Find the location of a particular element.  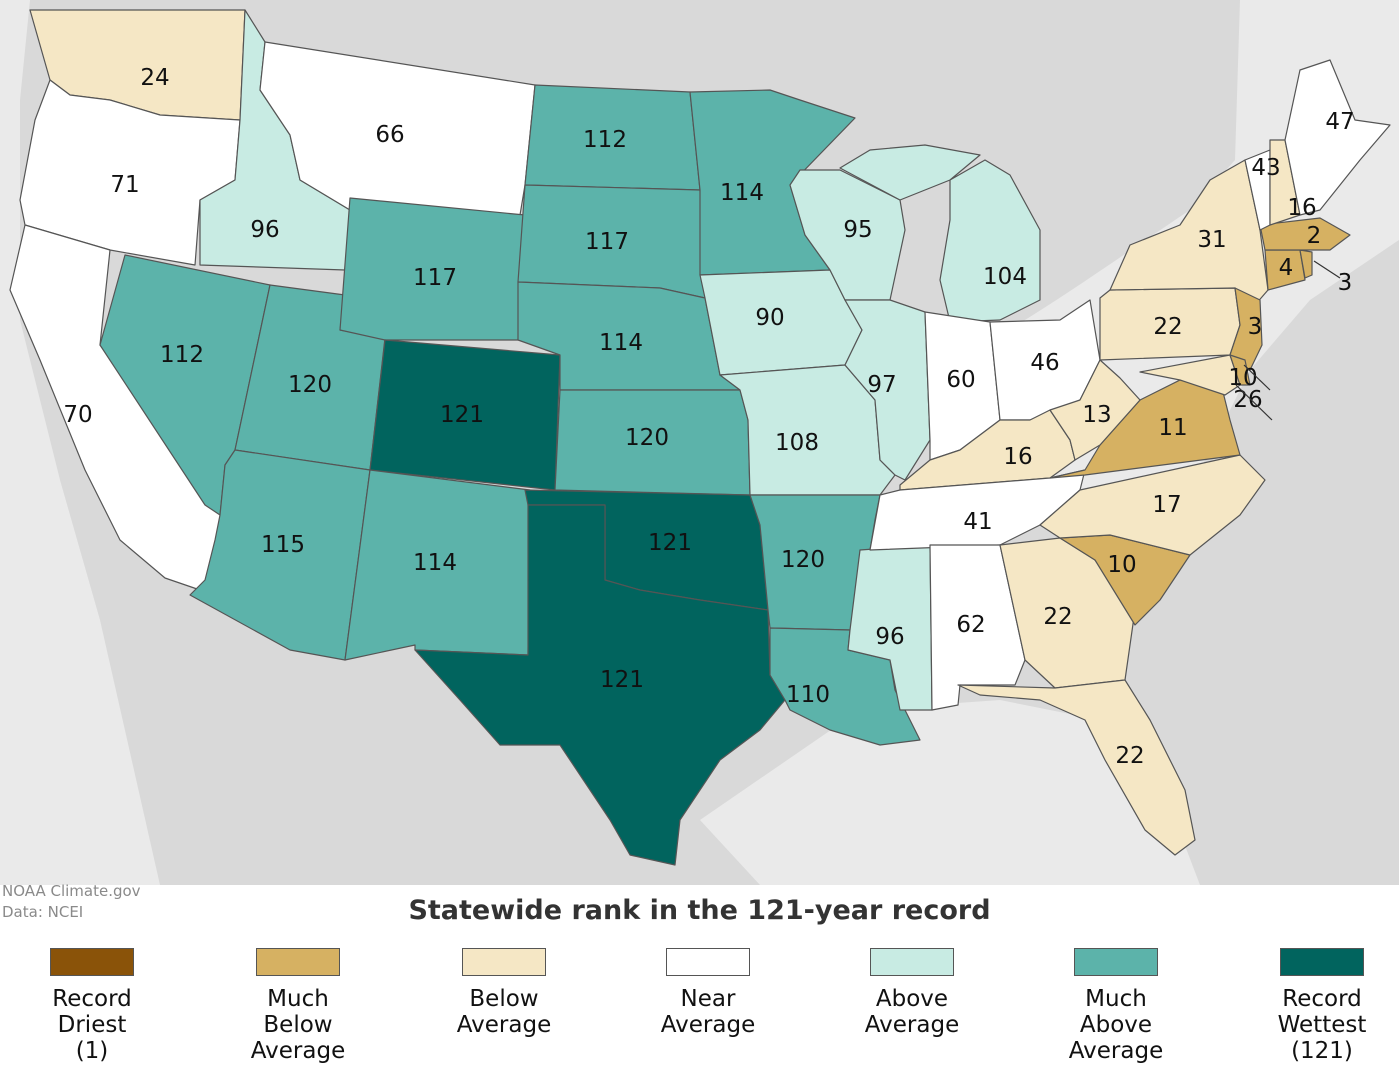

legend-label: Below Average is located at coordinates (504, 1012).